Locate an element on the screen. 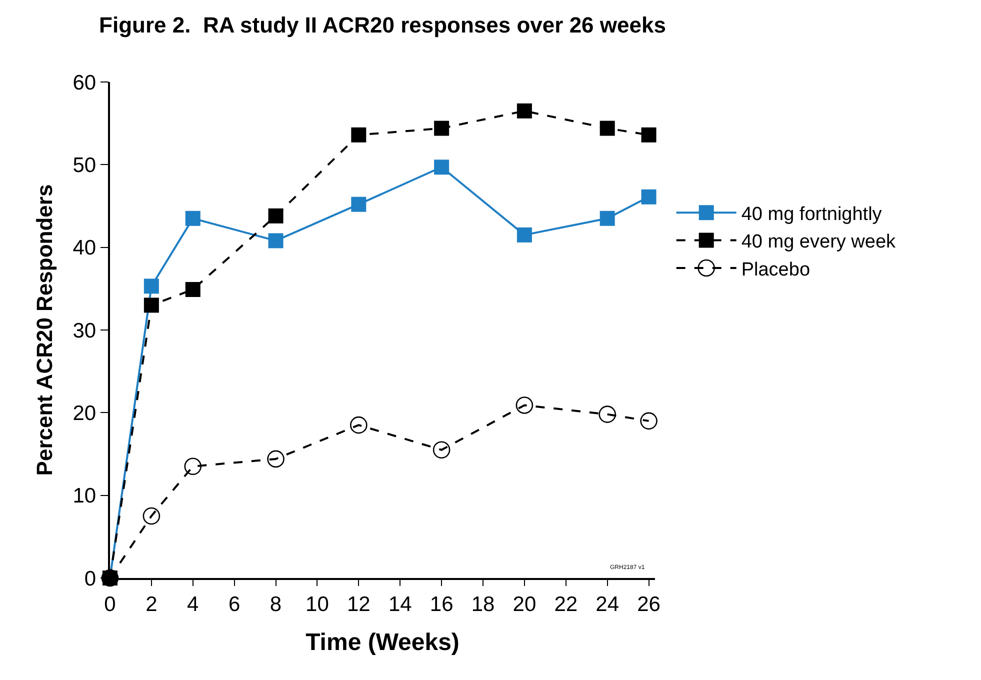  x-tick-label: 10 is located at coordinates (317, 604).